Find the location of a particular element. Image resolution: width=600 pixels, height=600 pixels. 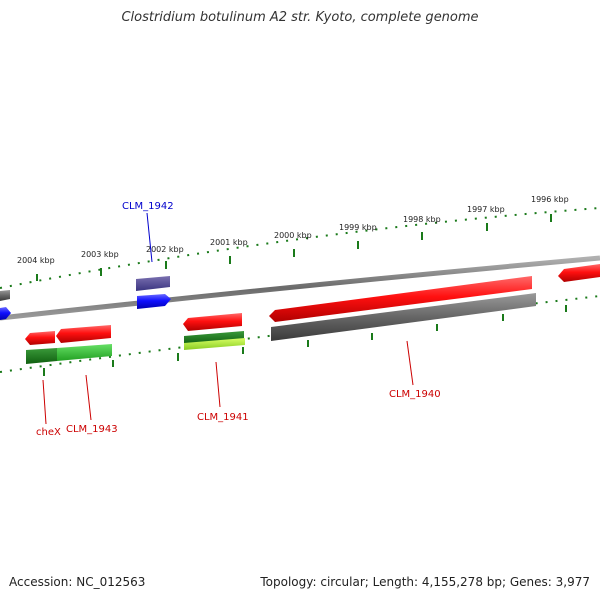

genome-backbone is located at coordinates (300, 288).